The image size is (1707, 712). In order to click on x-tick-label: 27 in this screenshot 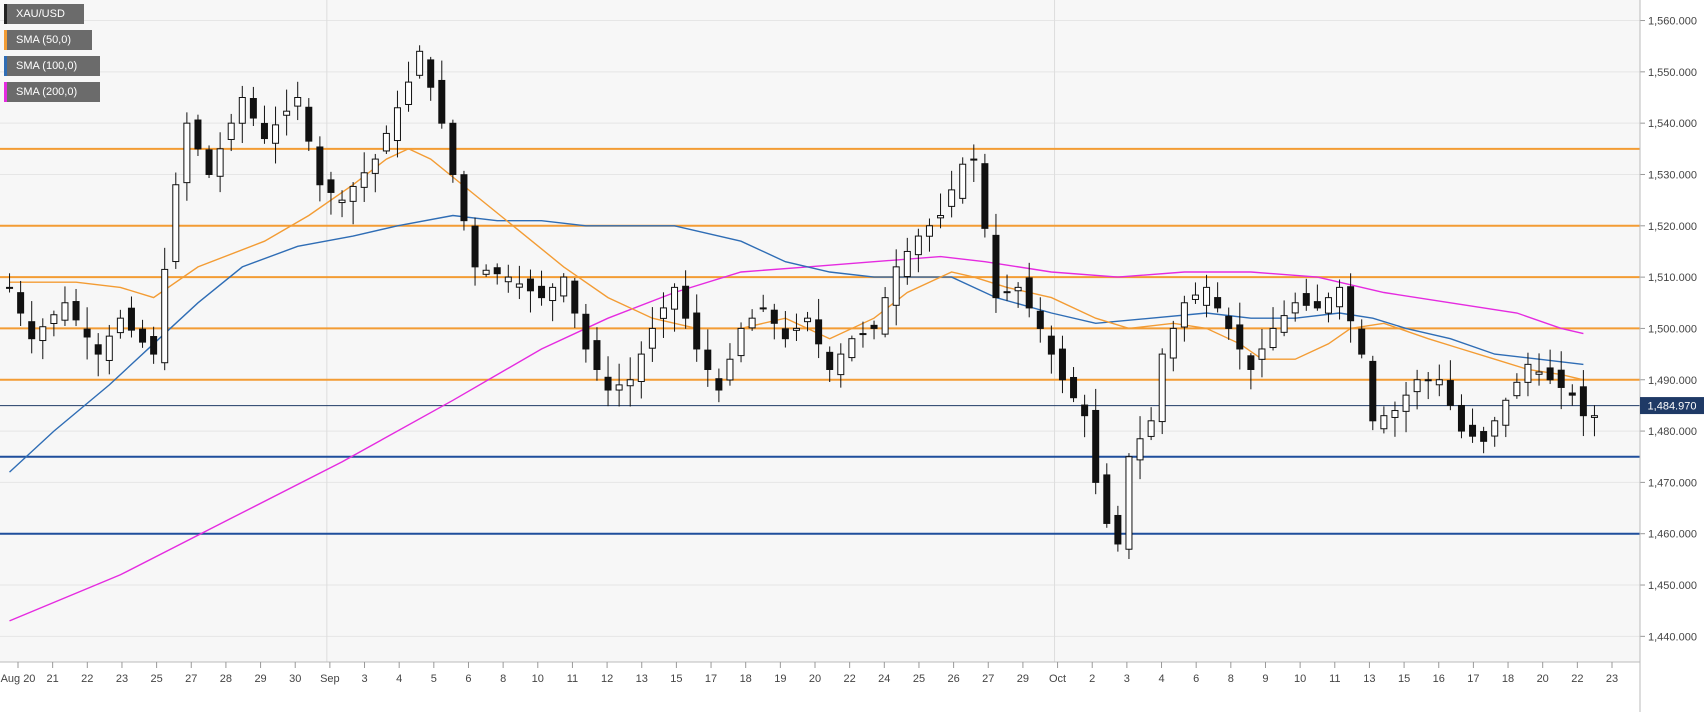, I will do `click(988, 679)`.